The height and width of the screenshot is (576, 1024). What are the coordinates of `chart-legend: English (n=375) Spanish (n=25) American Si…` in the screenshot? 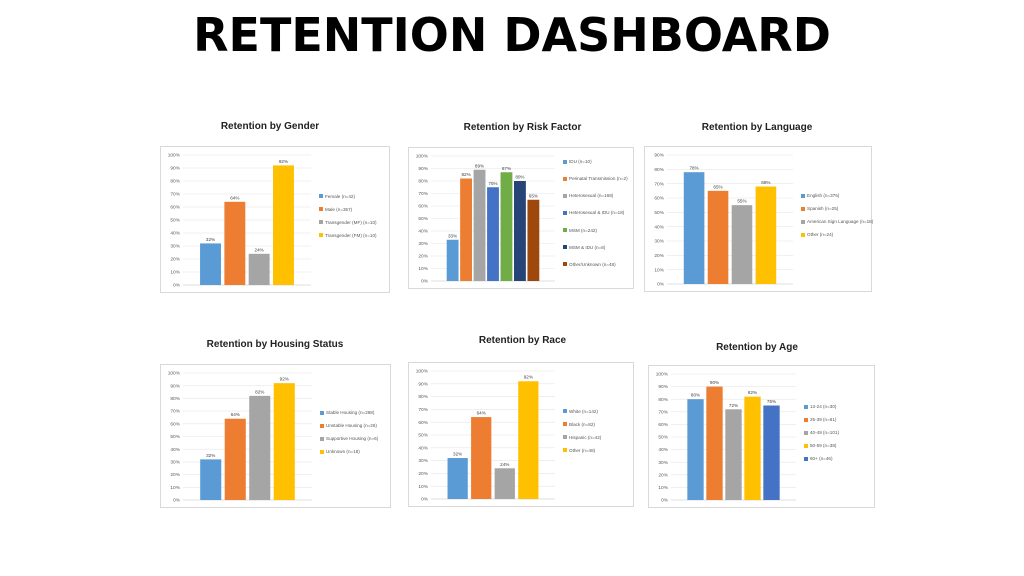 It's located at (837, 219).